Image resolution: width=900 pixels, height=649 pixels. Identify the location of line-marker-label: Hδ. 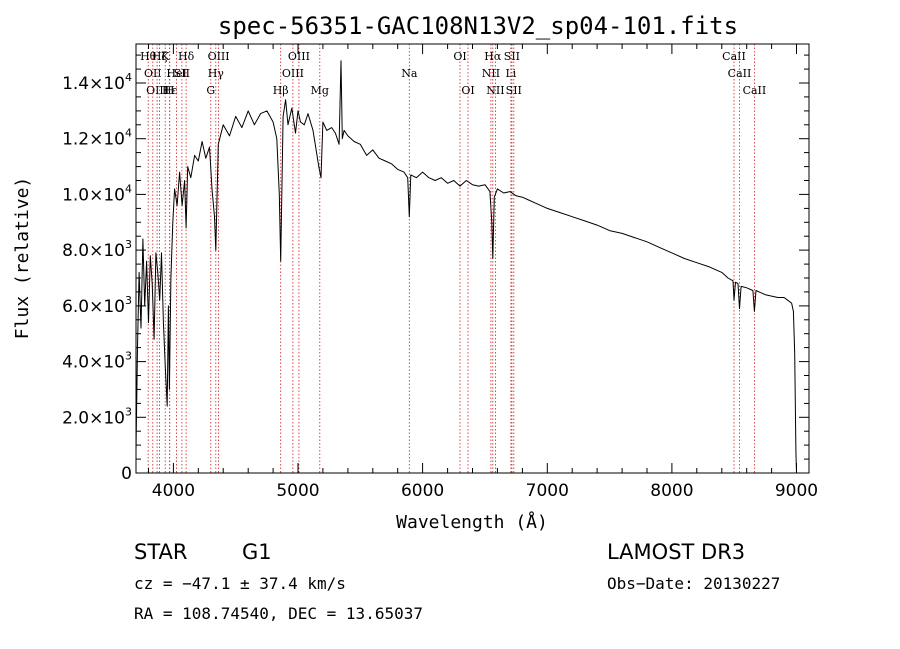
(186, 56).